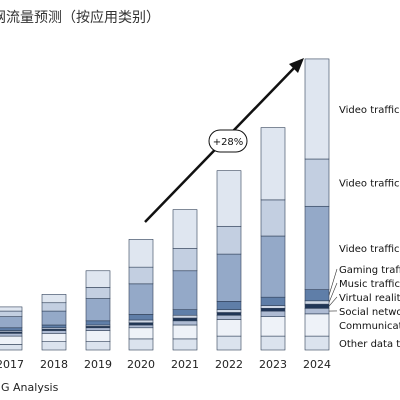 This screenshot has height=400, width=400. I want to click on x-tick-label-2018: 2018, so click(54, 364).